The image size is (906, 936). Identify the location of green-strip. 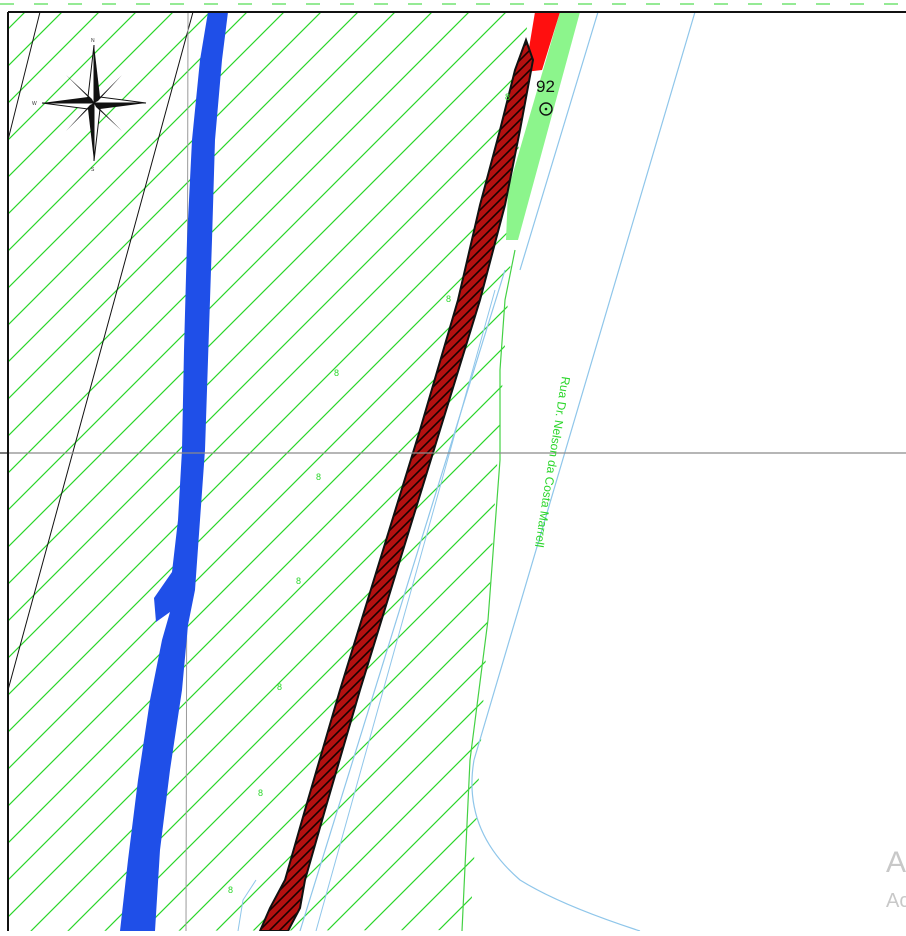
(543, 126).